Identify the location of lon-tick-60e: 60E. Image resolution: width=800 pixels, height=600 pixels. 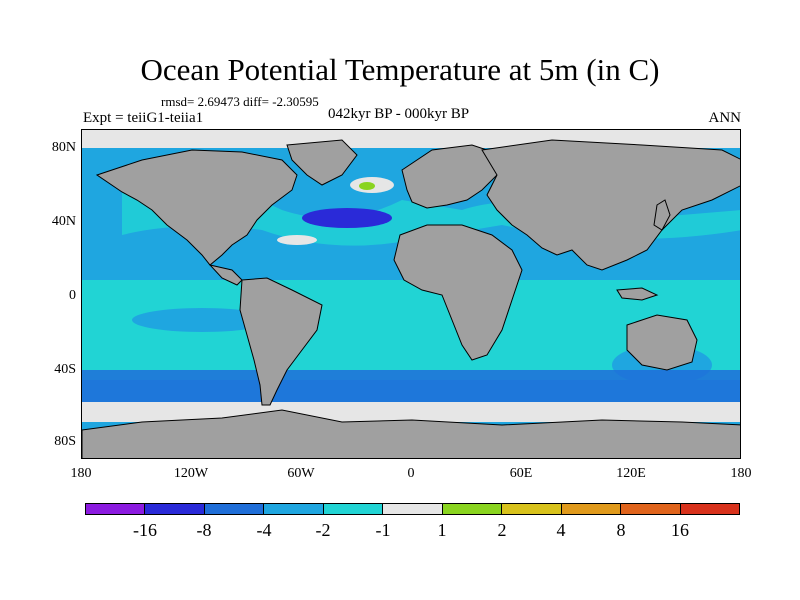
(521, 473).